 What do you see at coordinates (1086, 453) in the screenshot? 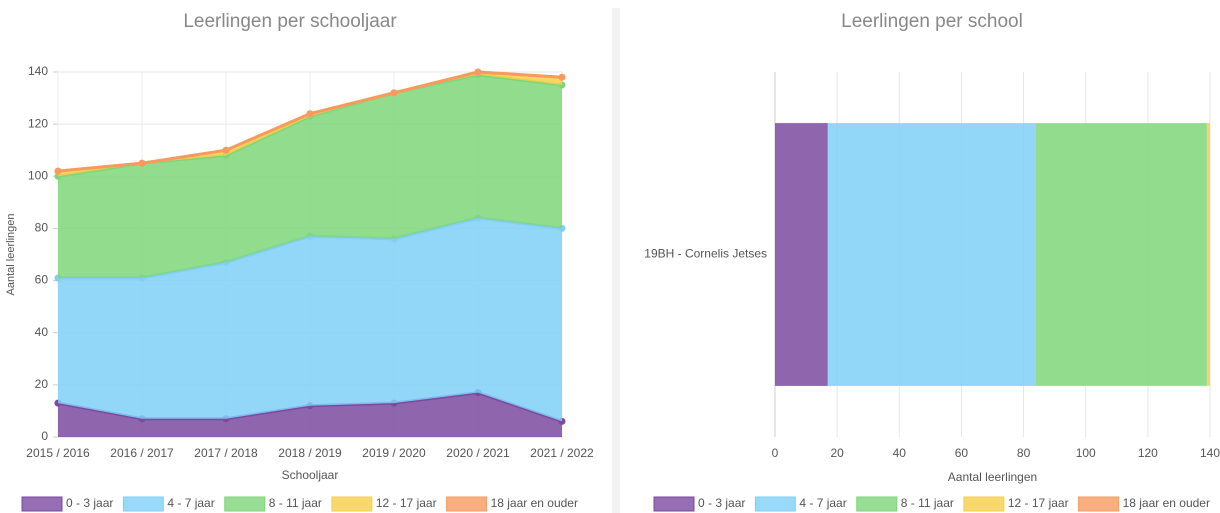
I see `x-tick-label: 100` at bounding box center [1086, 453].